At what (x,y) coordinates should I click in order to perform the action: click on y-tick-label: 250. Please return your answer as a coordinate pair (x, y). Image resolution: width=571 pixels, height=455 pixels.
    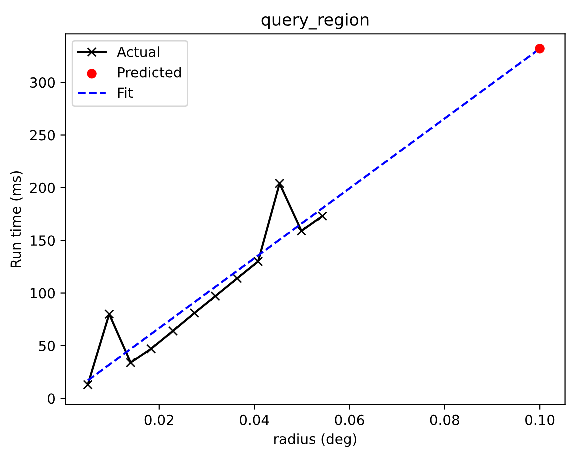
    Looking at the image, I should click on (43, 135).